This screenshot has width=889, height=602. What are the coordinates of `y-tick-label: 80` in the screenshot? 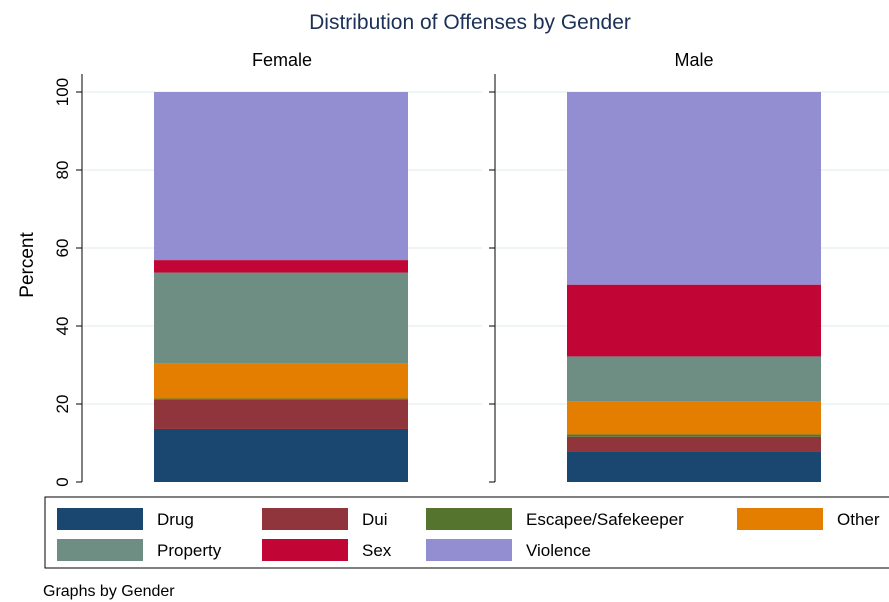 It's located at (62, 170).